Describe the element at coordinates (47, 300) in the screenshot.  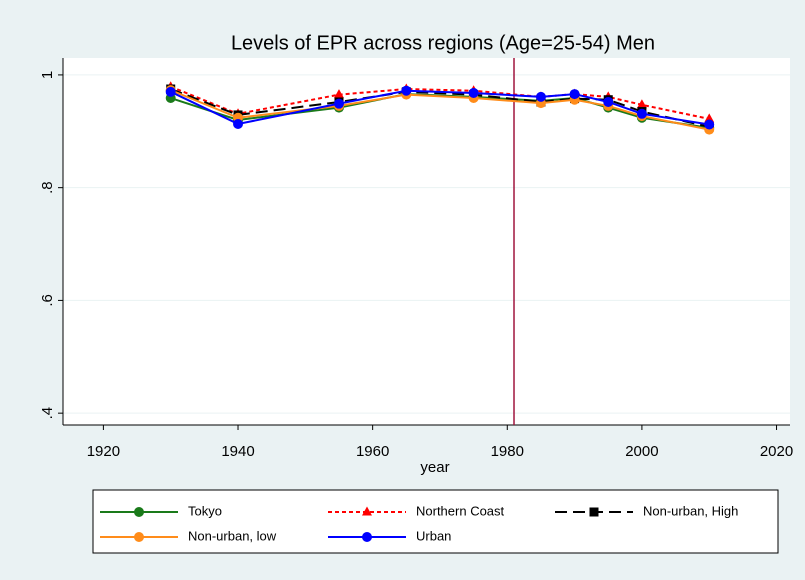
I see `y-tick-label: .6` at that location.